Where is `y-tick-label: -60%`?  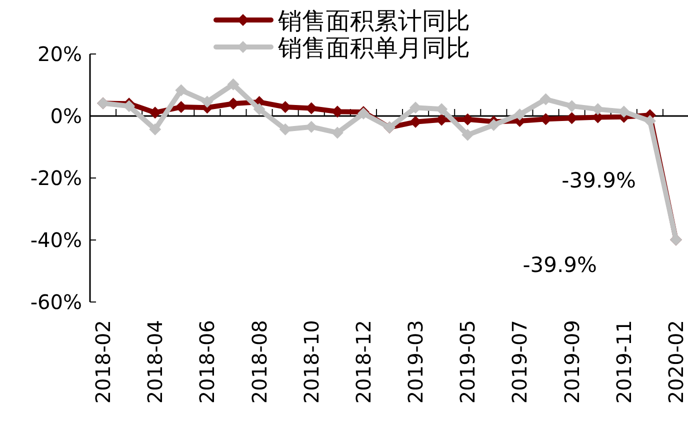
y-tick-label: -60% is located at coordinates (56, 302).